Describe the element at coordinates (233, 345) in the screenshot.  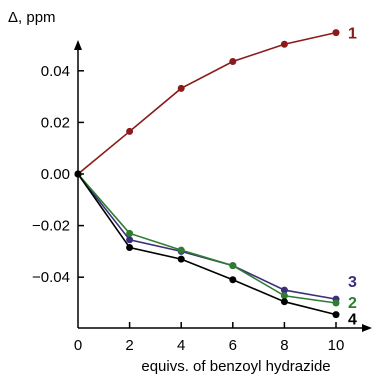
I see `x-tick-label: 6` at that location.